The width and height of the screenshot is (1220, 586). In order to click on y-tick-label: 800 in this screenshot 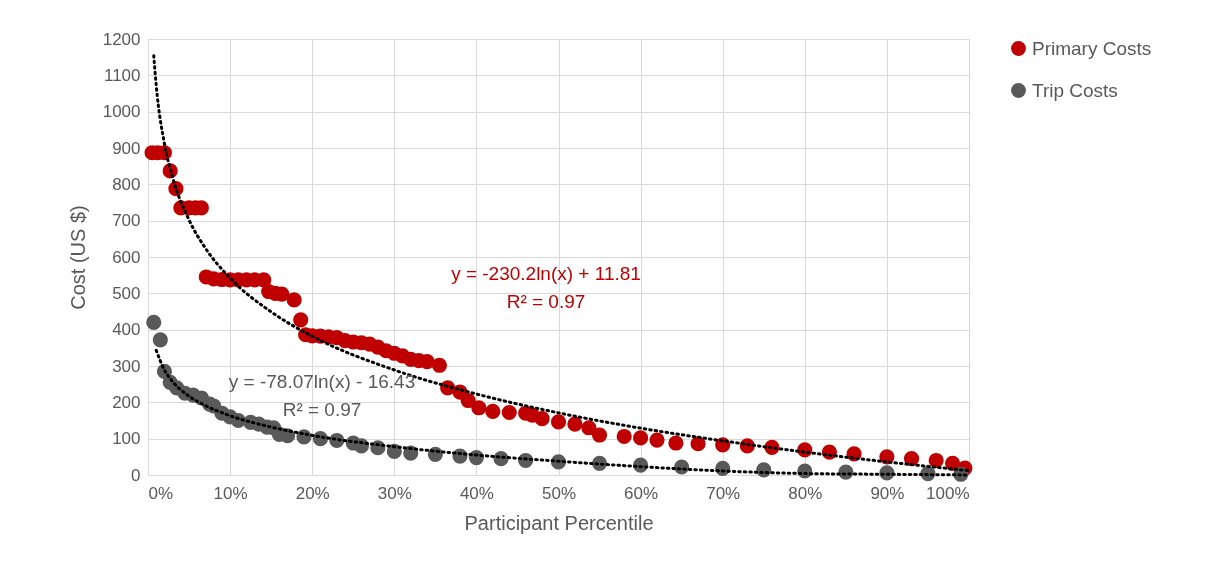, I will do `click(126, 184)`.